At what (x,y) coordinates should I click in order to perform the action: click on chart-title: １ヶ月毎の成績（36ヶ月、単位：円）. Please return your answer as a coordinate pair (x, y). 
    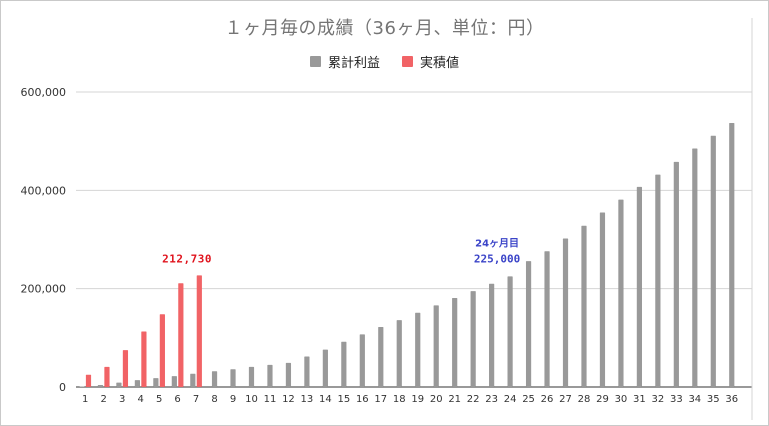
    Looking at the image, I should click on (384, 28).